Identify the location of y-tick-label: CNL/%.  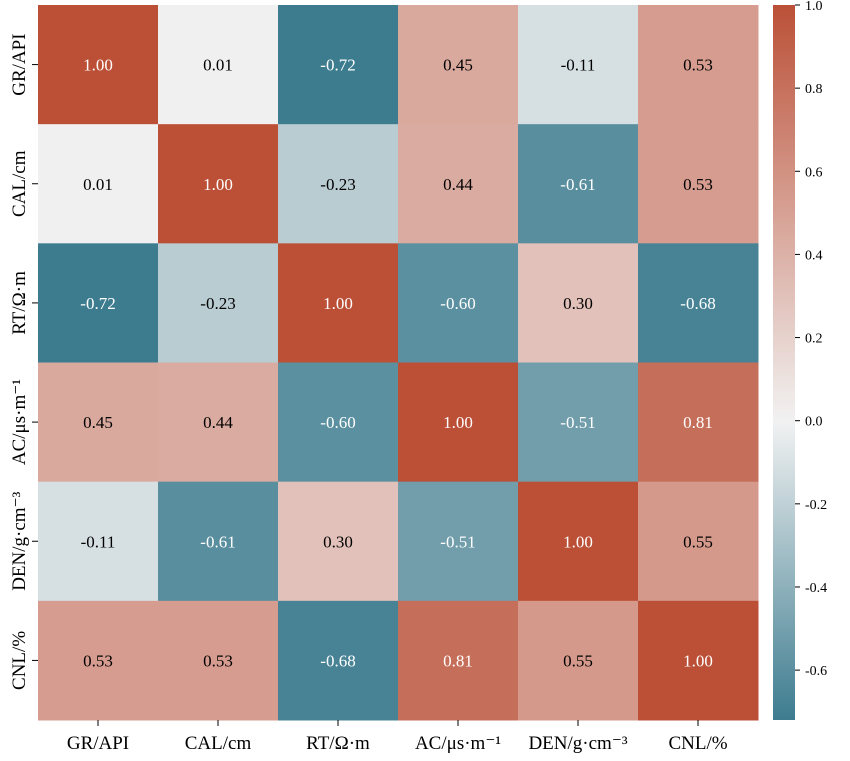
(19, 660).